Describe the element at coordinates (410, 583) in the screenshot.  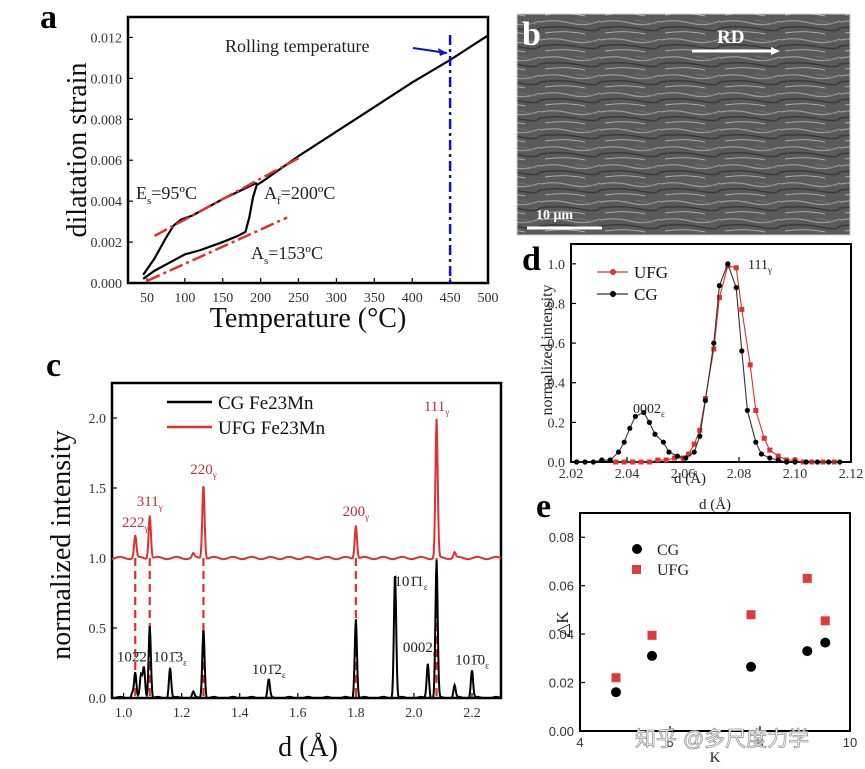
I see `peak-label-epsilon: 101̄1ε` at that location.